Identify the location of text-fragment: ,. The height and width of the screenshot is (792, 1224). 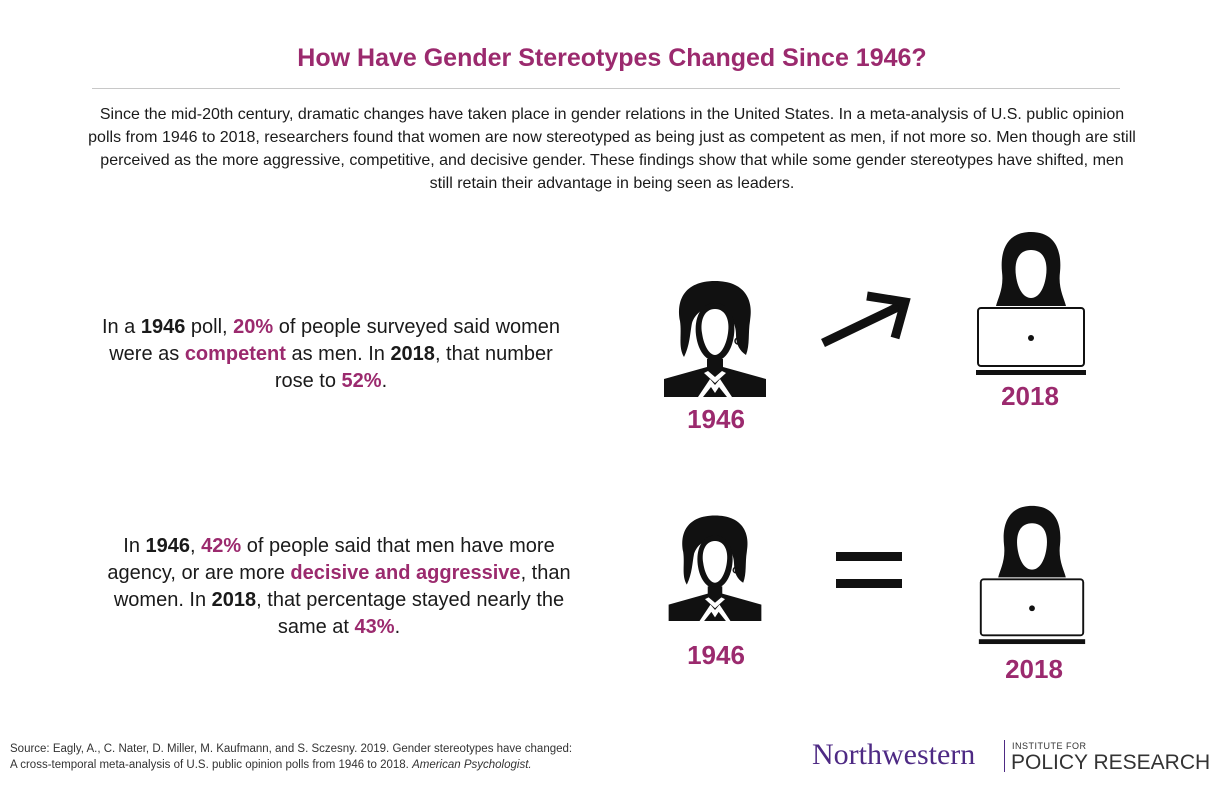
(196, 546).